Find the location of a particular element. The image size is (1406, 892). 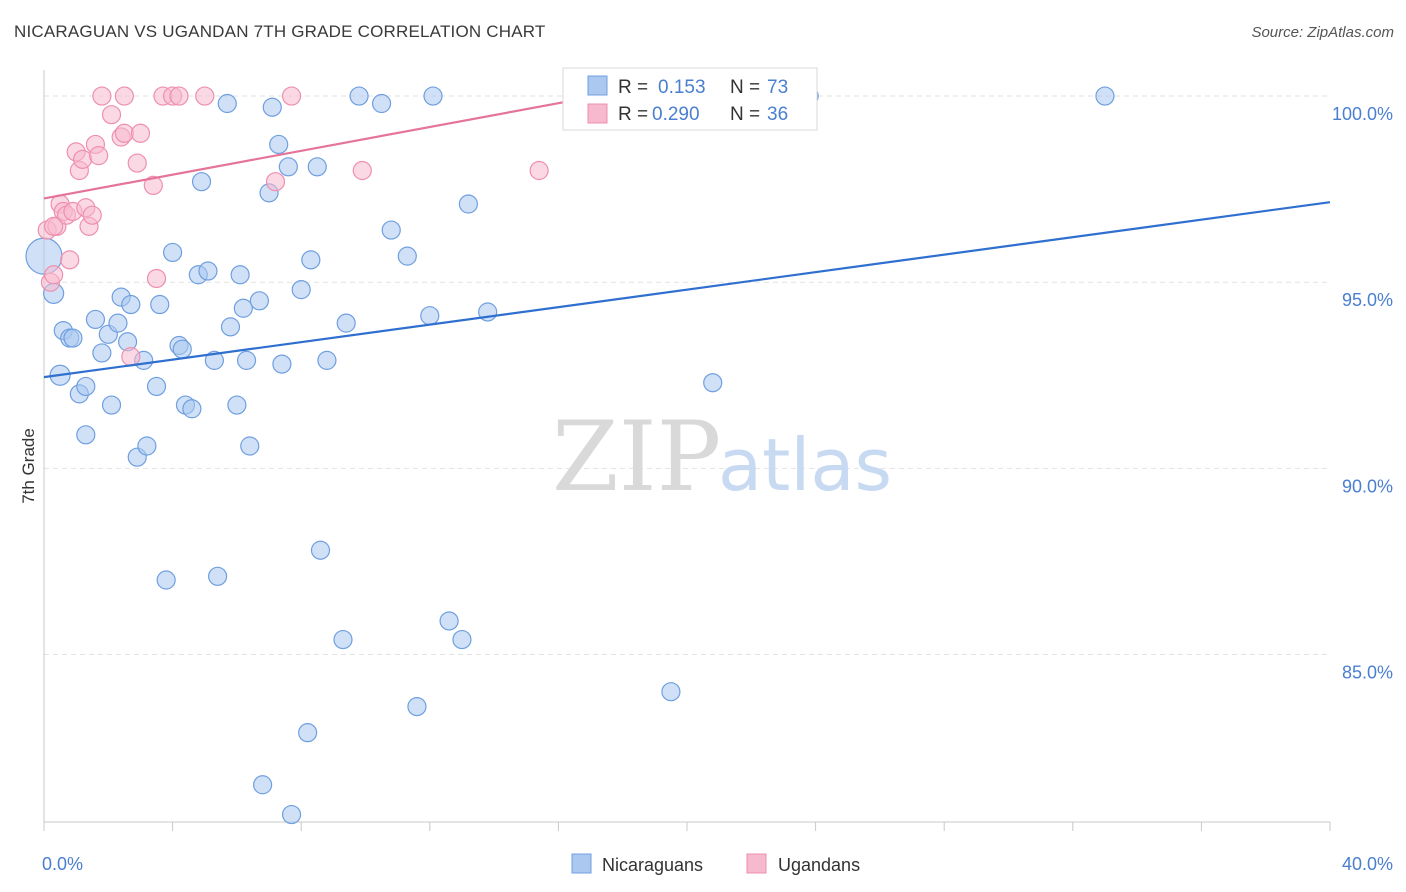

y-tick-labels: 100.0% 95.0% 90.0% 85.0% is located at coordinates (1362, 393).